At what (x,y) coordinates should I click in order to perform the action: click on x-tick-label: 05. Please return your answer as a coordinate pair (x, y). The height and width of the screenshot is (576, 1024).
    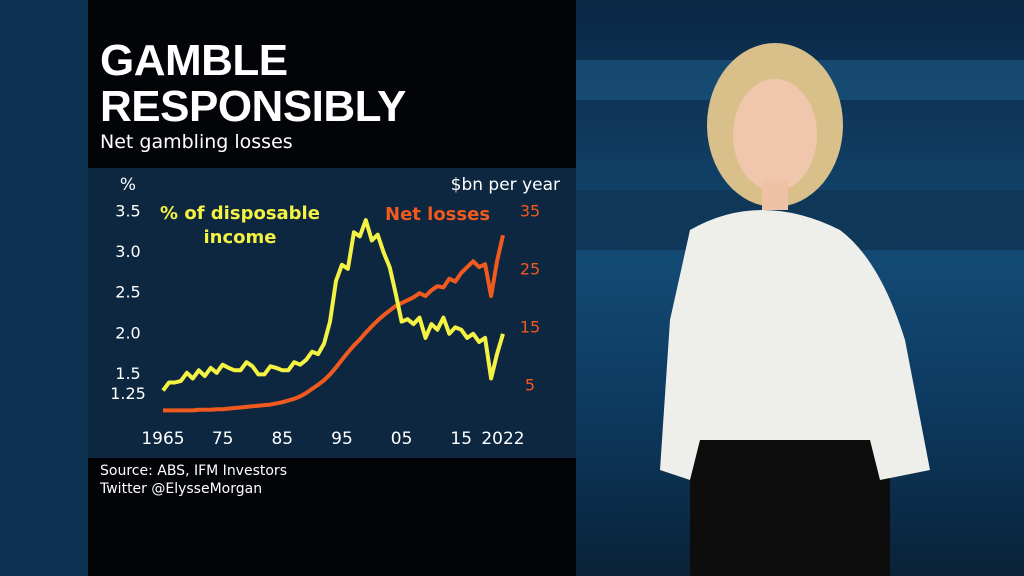
    Looking at the image, I should click on (402, 439).